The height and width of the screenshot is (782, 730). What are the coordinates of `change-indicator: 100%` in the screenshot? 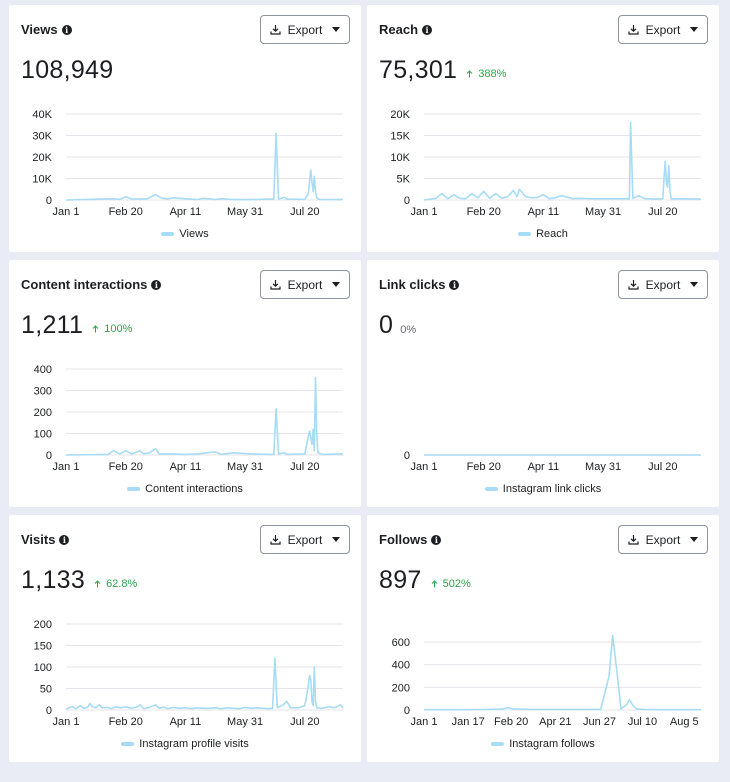 It's located at (112, 329).